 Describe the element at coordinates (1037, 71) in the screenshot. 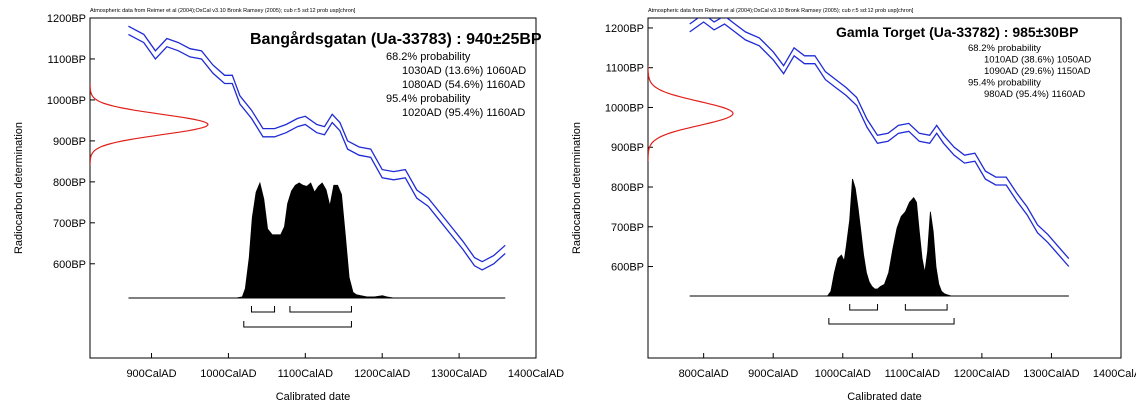

I see `probability-range-text: 1090AD (29.6%) 1150AD` at that location.